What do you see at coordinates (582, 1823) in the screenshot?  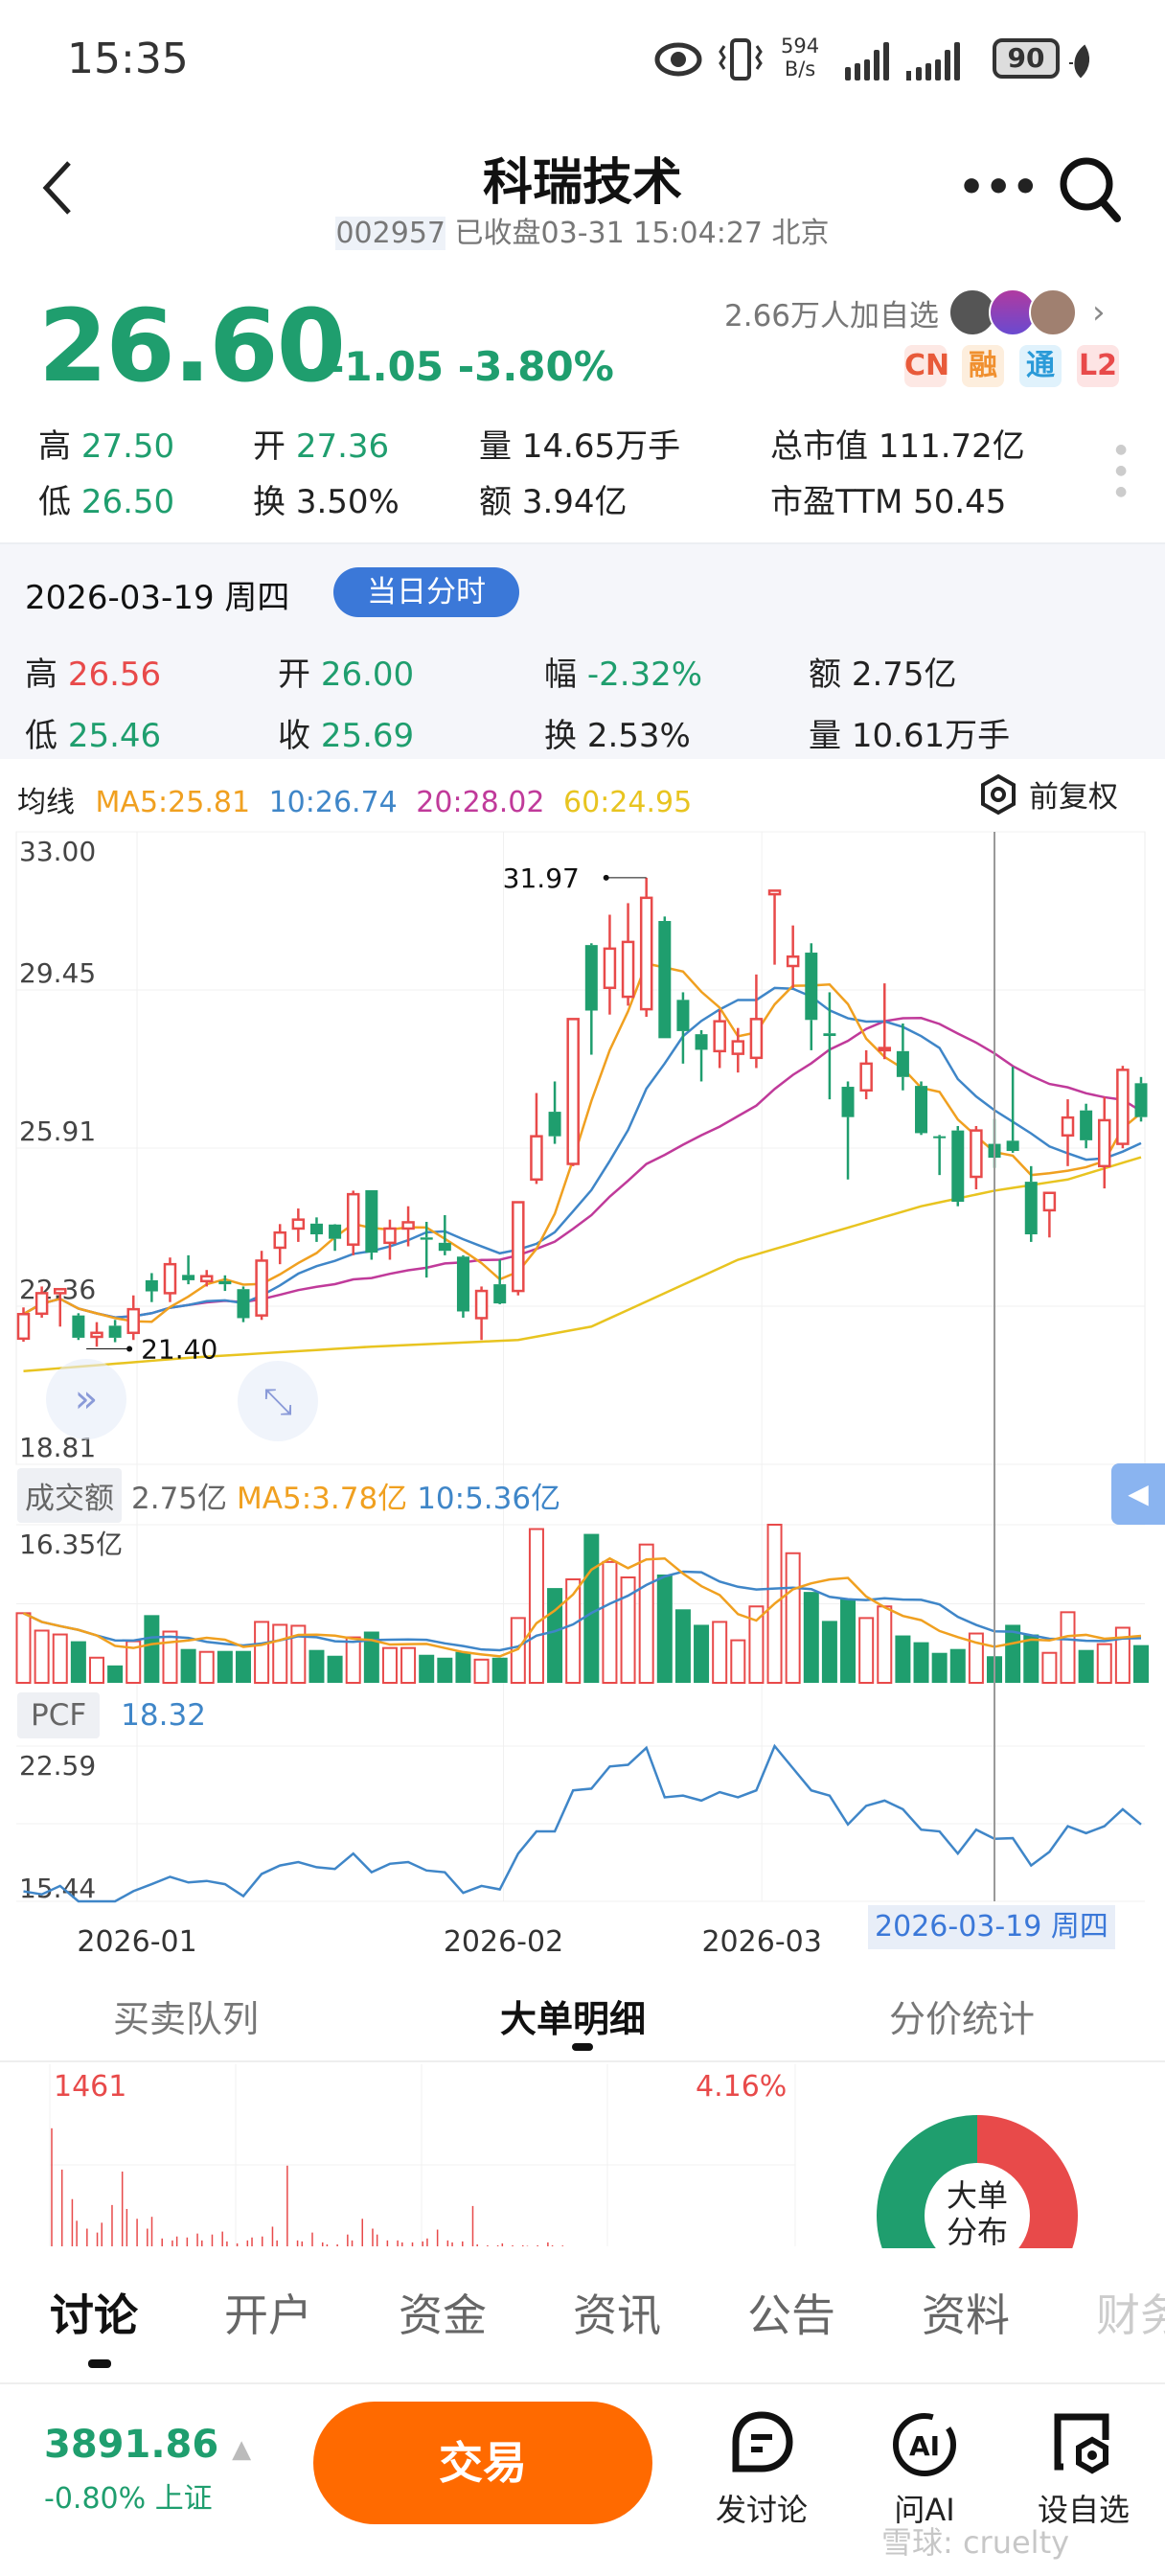 I see `pcf-line` at bounding box center [582, 1823].